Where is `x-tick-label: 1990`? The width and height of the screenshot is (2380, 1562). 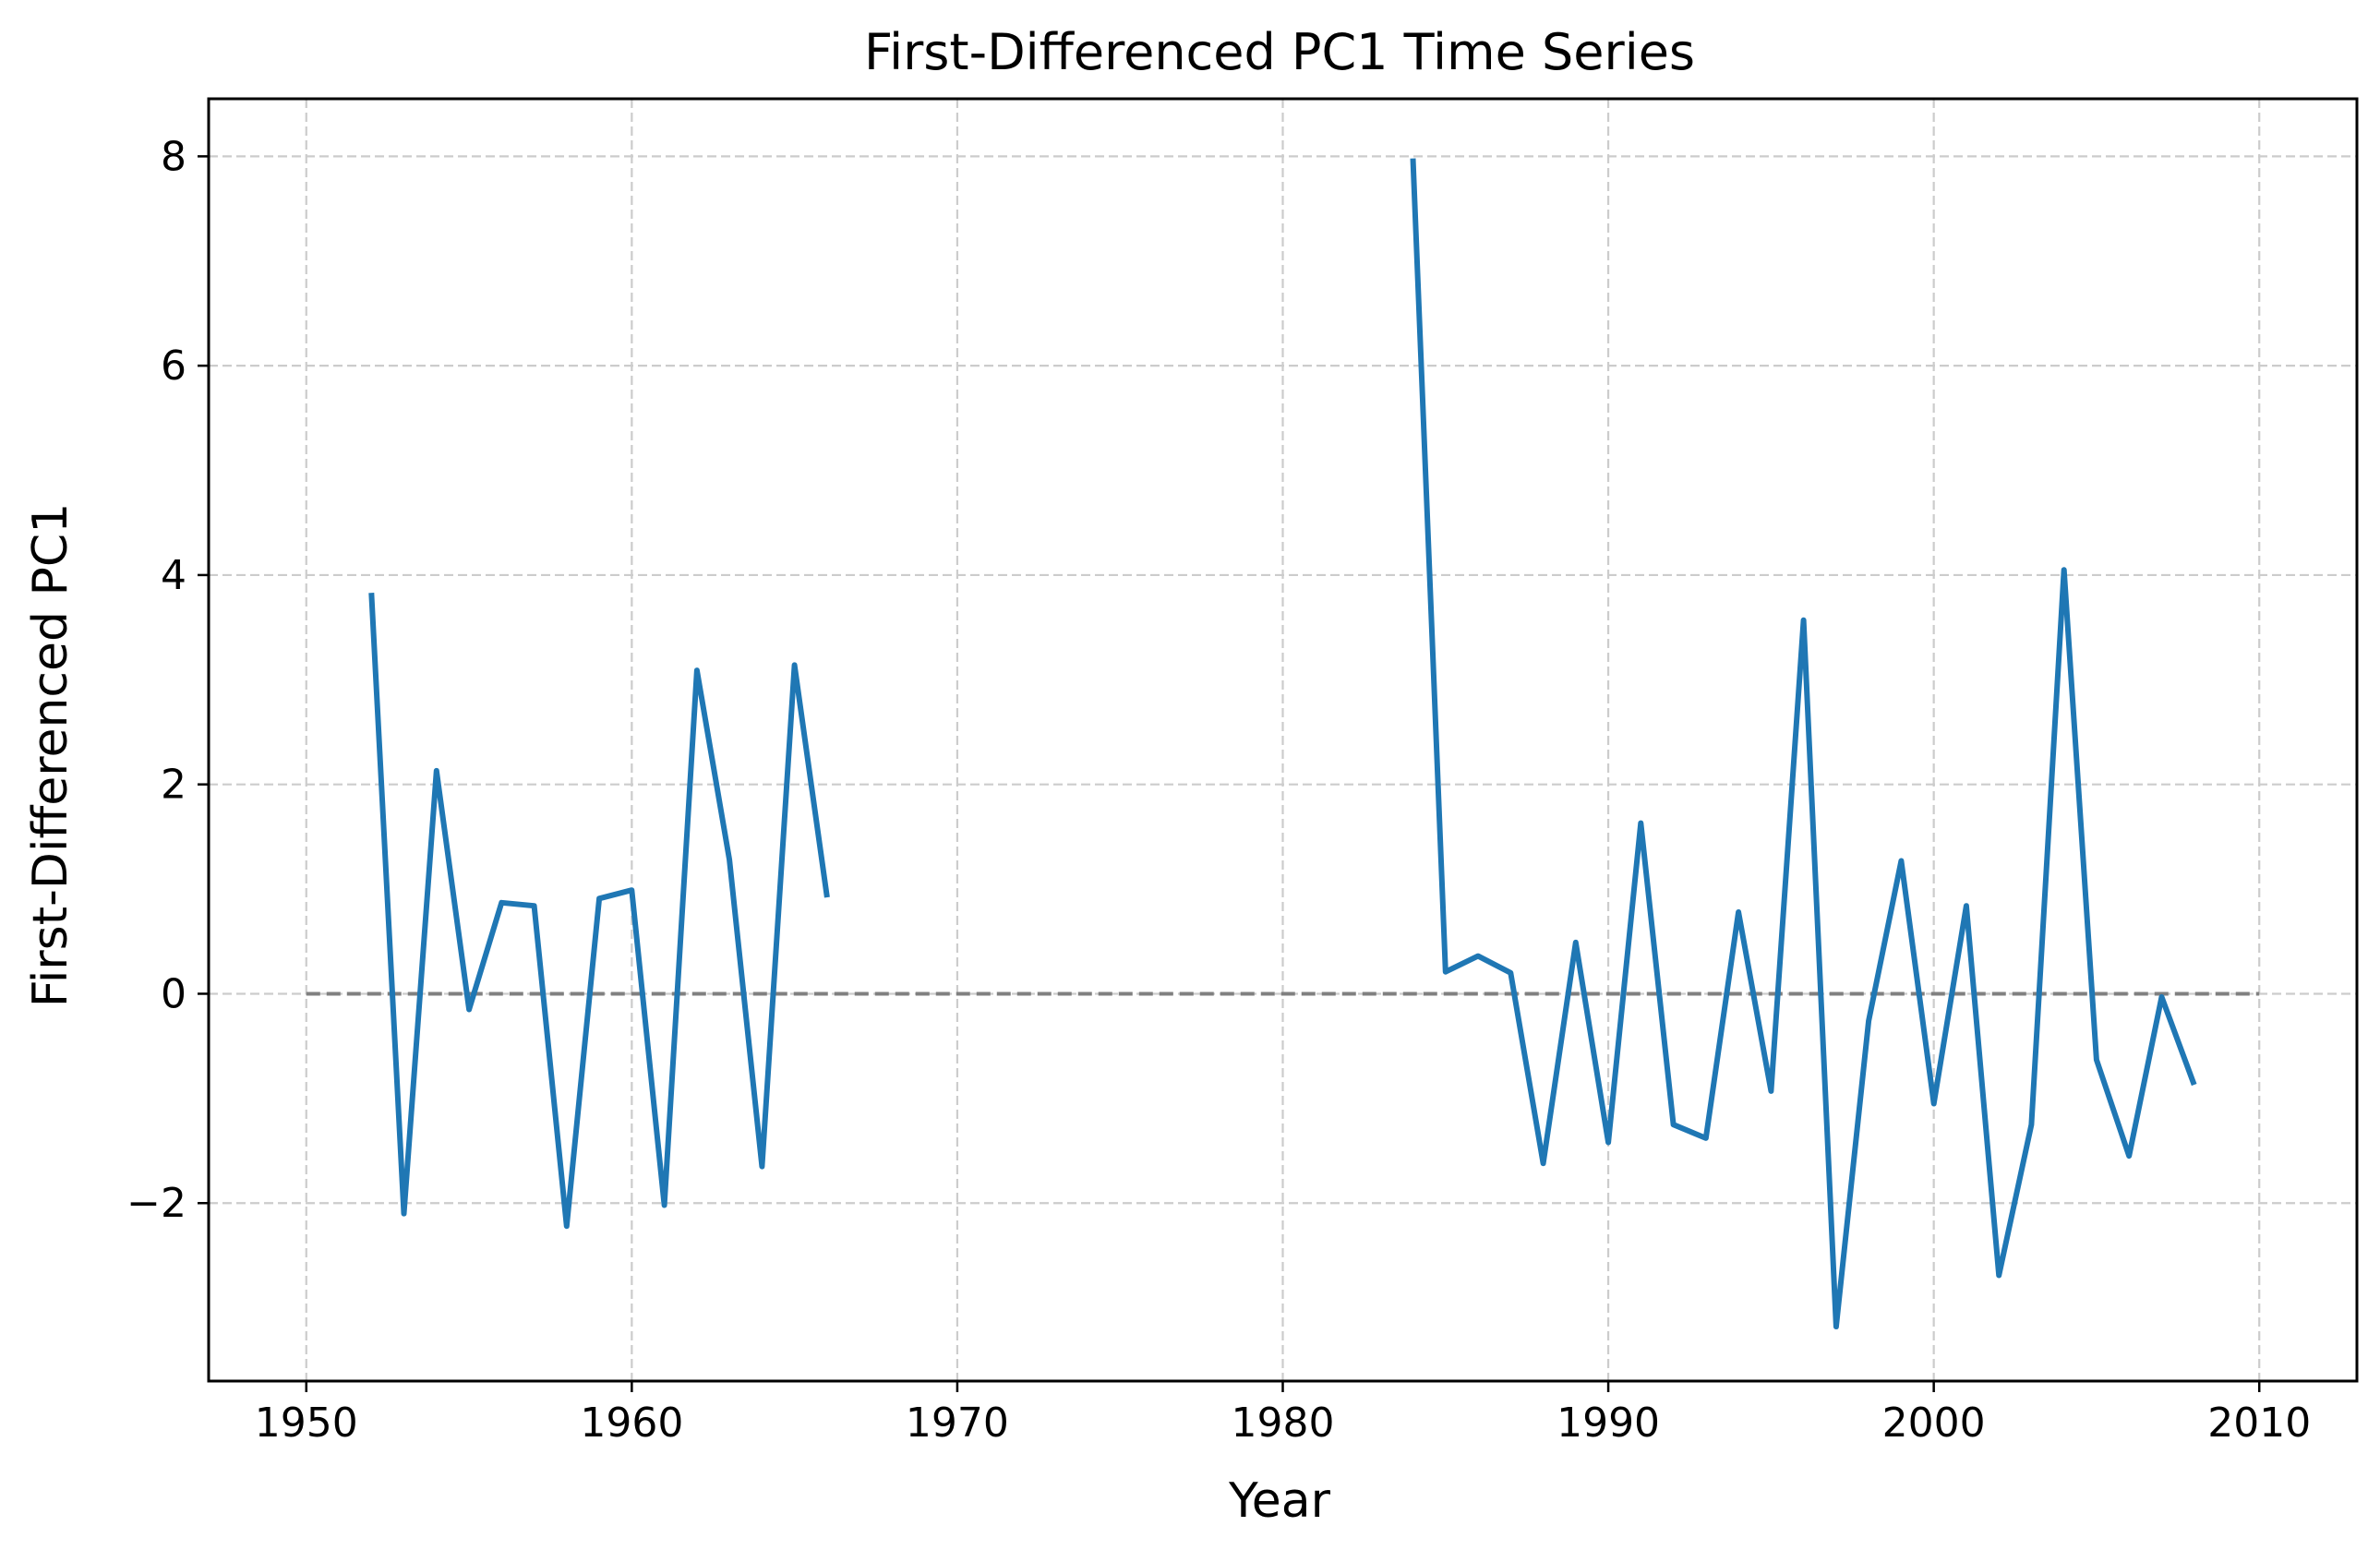
x-tick-label: 1990 is located at coordinates (1608, 1423).